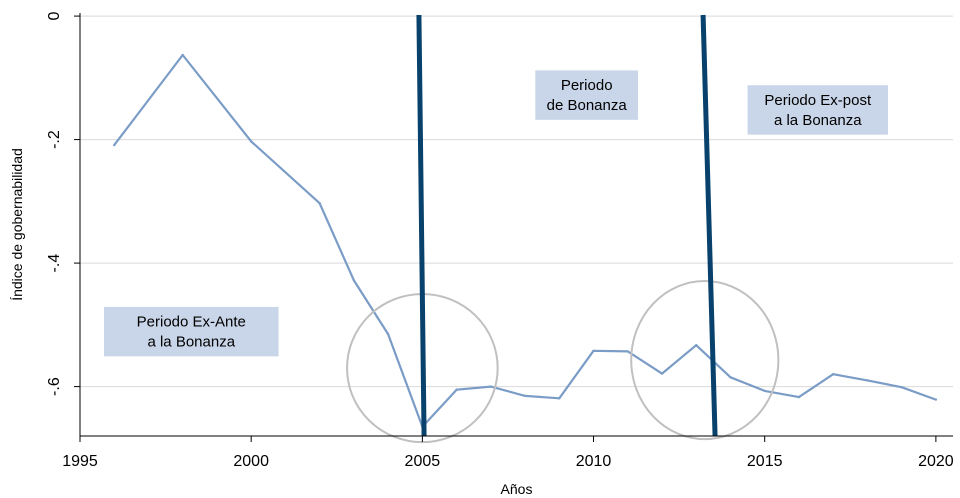  I want to click on y-axis-title: Índice de gobernabilidad, so click(17, 224).